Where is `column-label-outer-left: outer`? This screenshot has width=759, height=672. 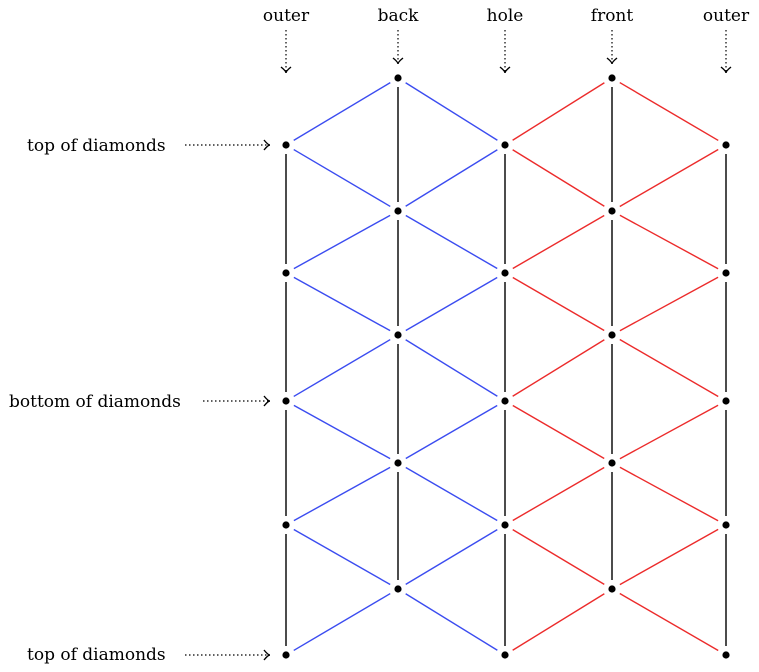
column-label-outer-left: outer is located at coordinates (286, 16).